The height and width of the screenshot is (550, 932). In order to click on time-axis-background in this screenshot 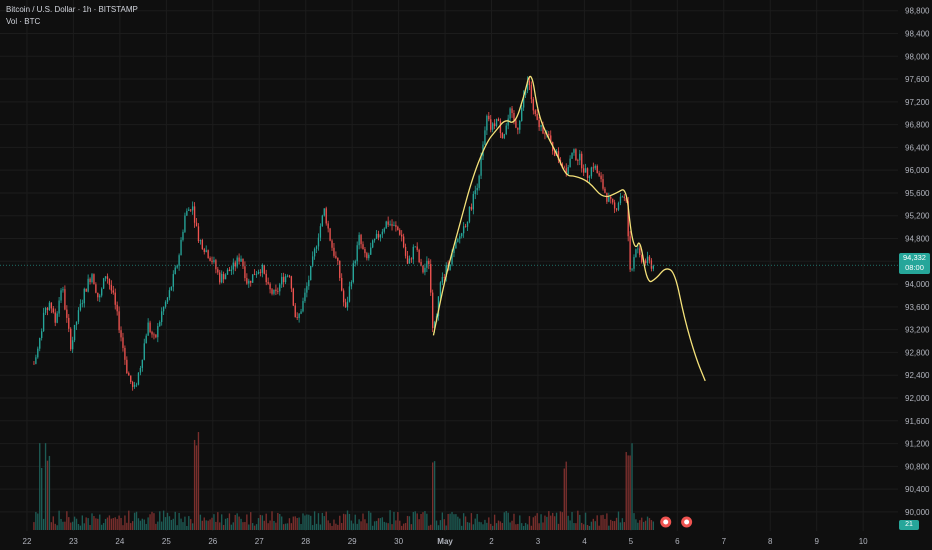, I will do `click(466, 540)`.